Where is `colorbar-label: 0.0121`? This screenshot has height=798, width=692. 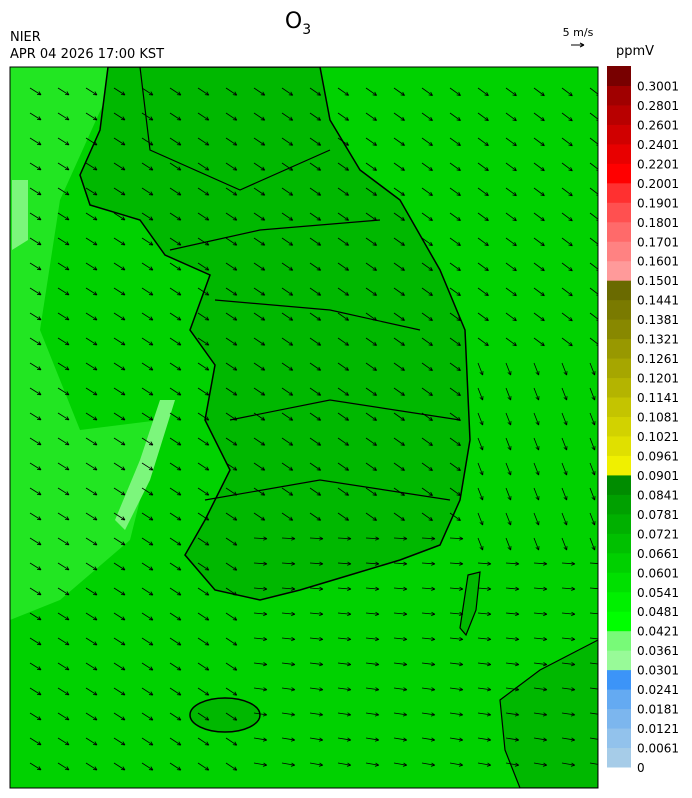
colorbar-label: 0.0121 is located at coordinates (658, 729).